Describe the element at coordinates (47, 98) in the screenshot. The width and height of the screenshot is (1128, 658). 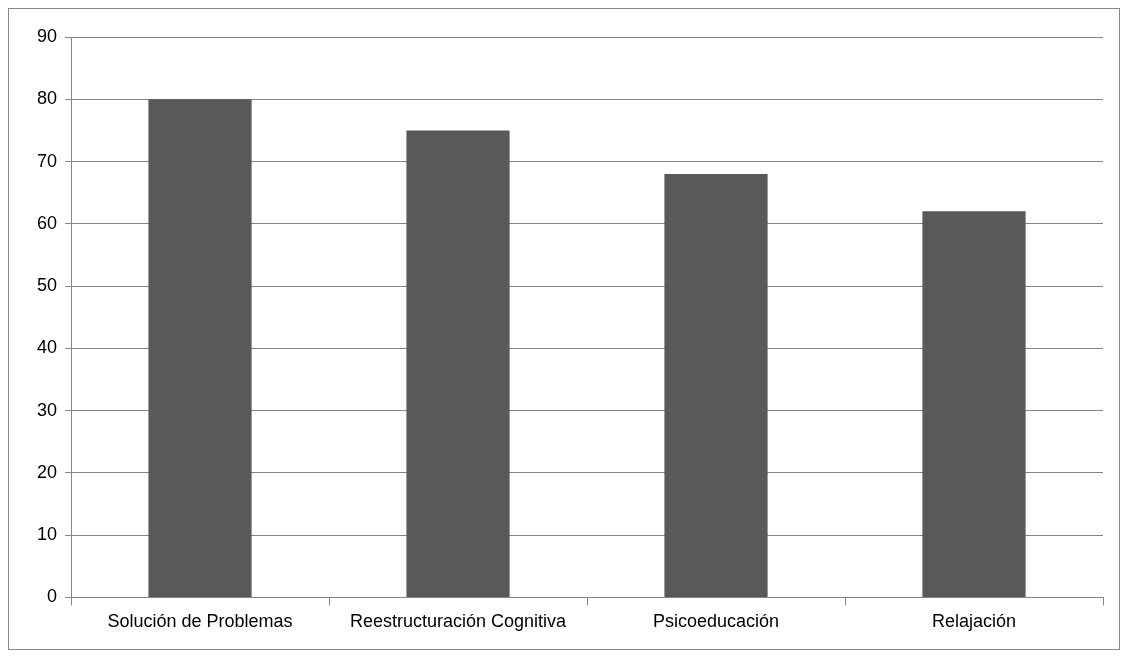
I see `y-tick-label: 80` at that location.